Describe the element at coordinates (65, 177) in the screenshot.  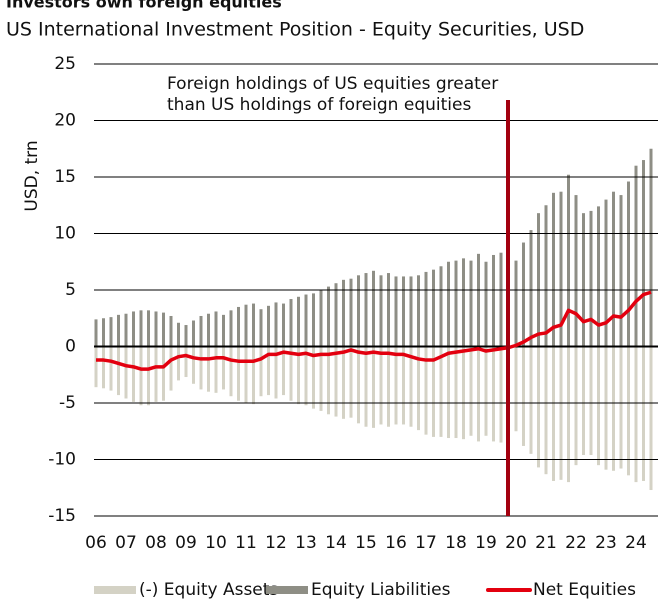
I see `y-tick-label: 15` at that location.